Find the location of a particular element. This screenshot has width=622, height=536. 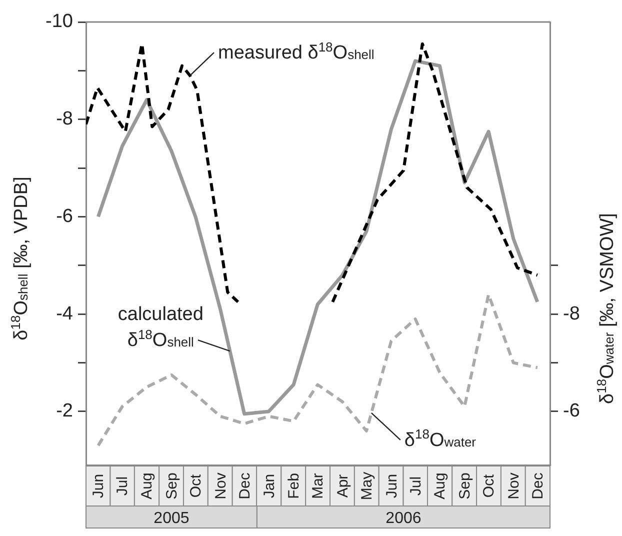

y-tick-label: -2 is located at coordinates (64, 411).